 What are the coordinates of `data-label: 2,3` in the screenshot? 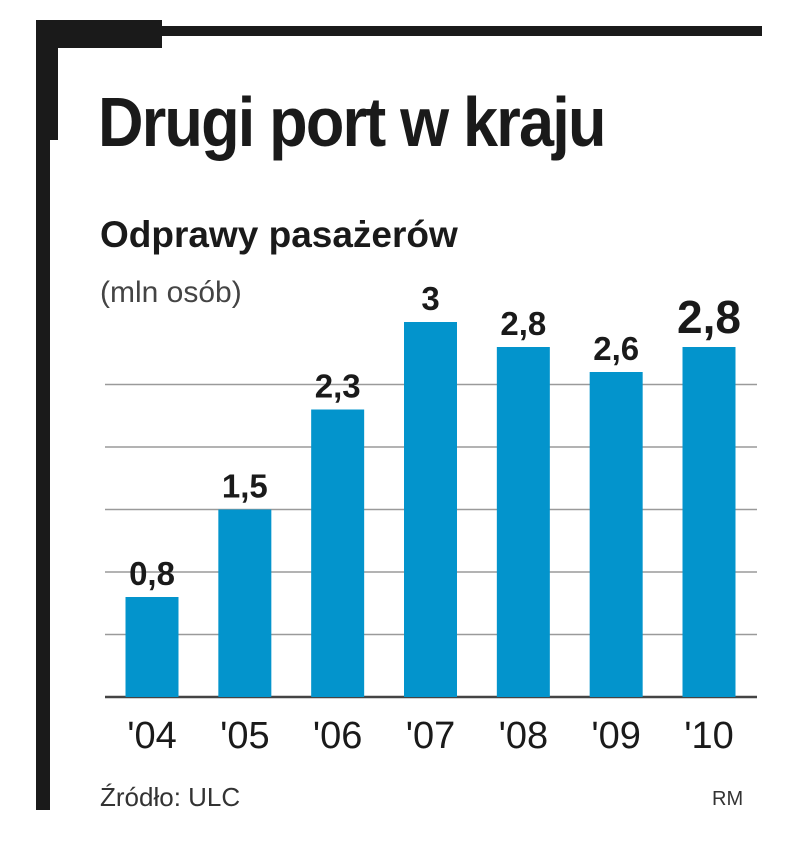 It's located at (338, 386).